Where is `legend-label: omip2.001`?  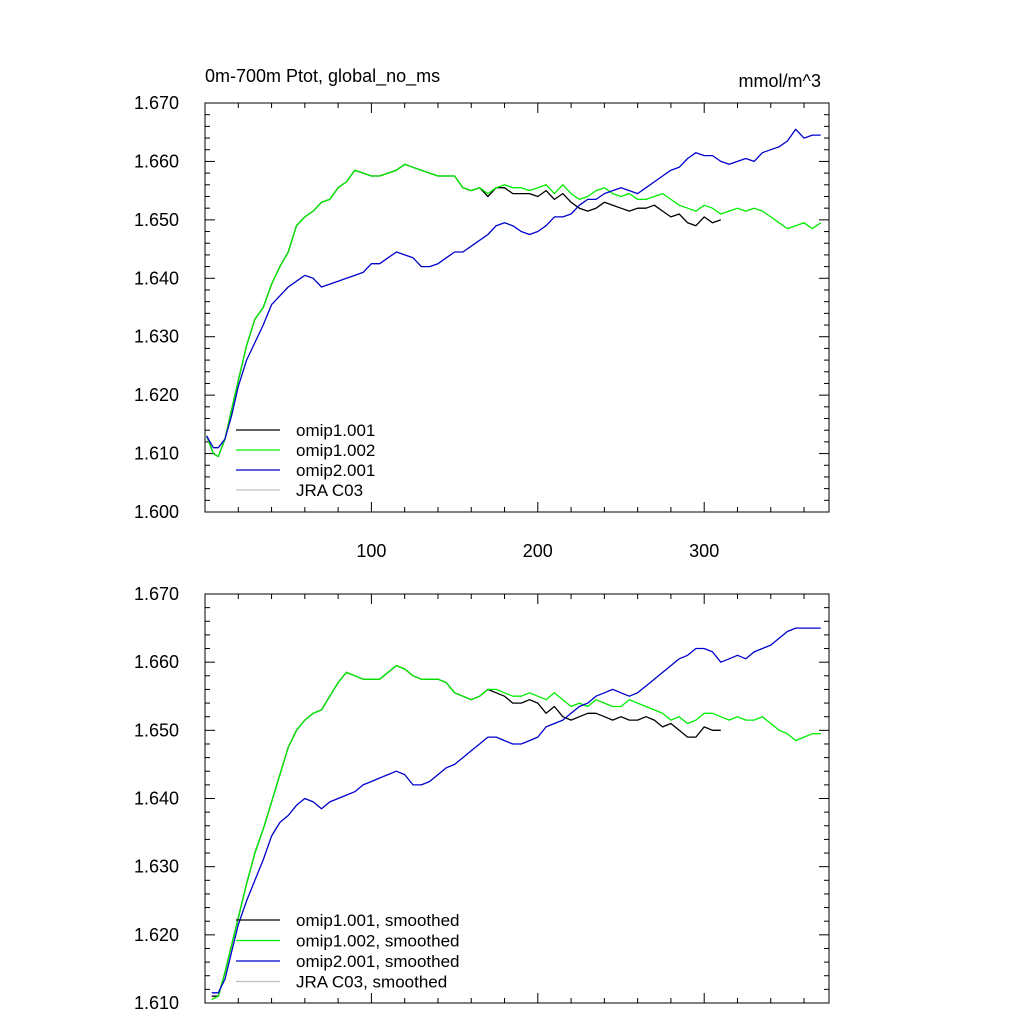
legend-label: omip2.001 is located at coordinates (335, 470).